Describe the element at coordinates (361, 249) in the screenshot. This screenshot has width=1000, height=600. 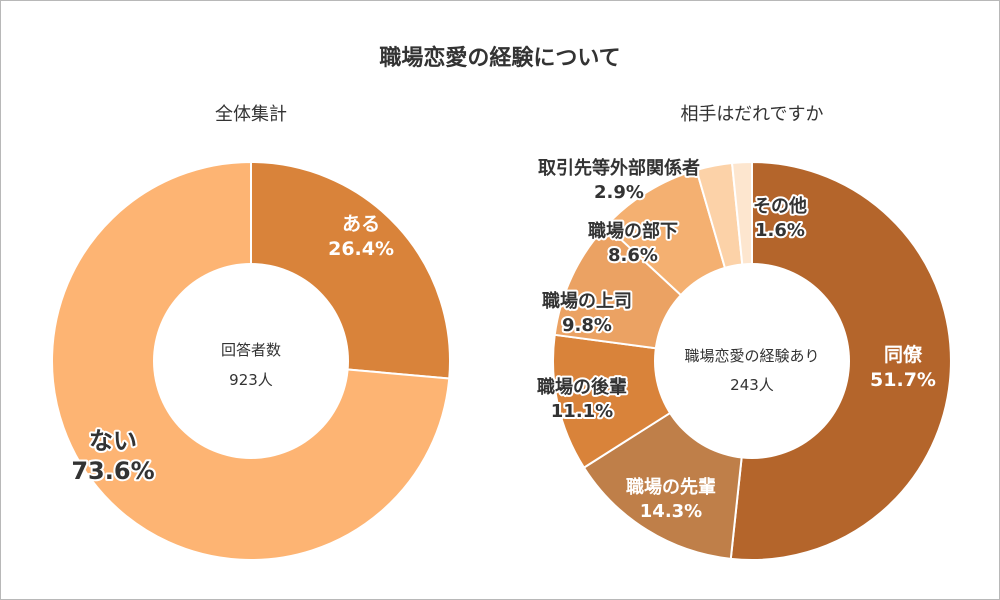
I see `overall-slice-value-label: 26.4%` at that location.